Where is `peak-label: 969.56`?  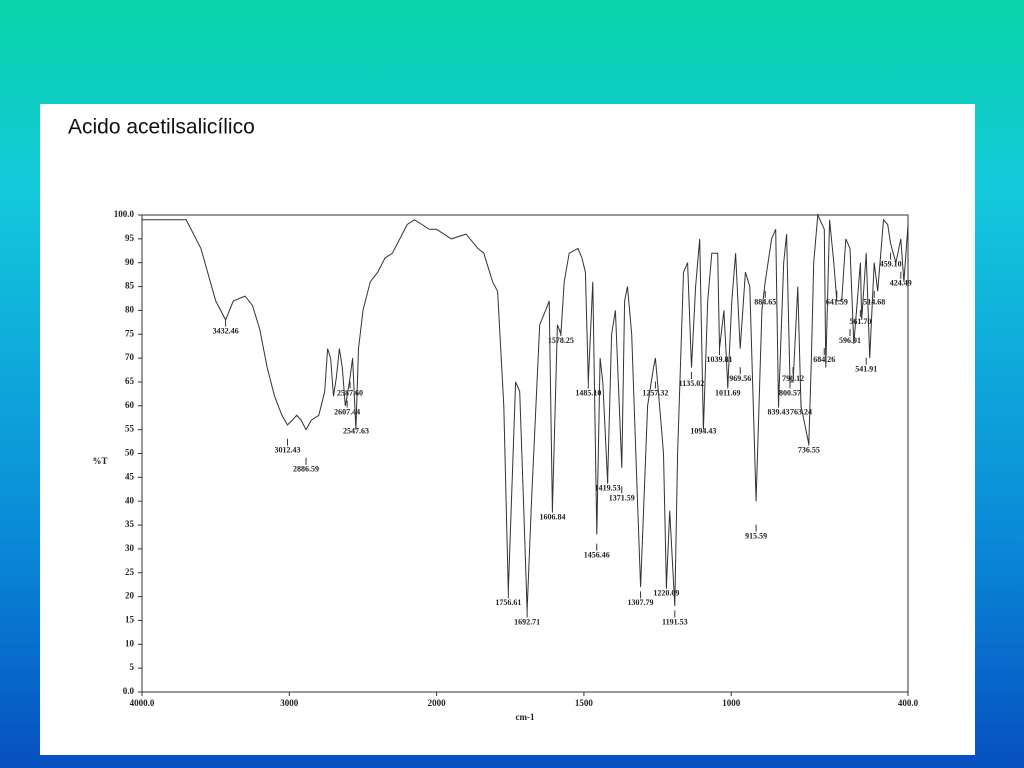 peak-label: 969.56 is located at coordinates (740, 378).